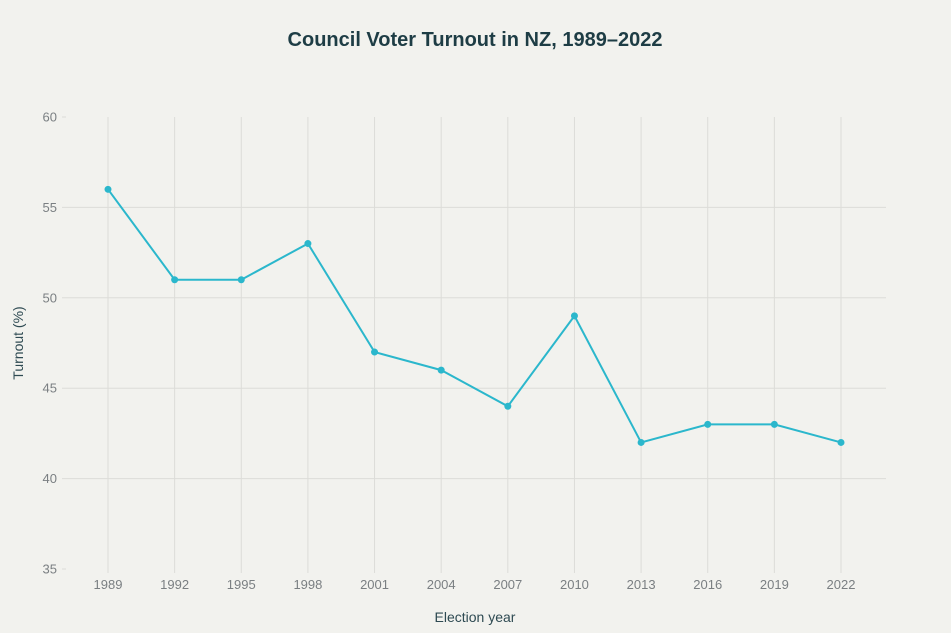 The width and height of the screenshot is (951, 633). I want to click on x-tick-label: 1998, so click(307, 584).